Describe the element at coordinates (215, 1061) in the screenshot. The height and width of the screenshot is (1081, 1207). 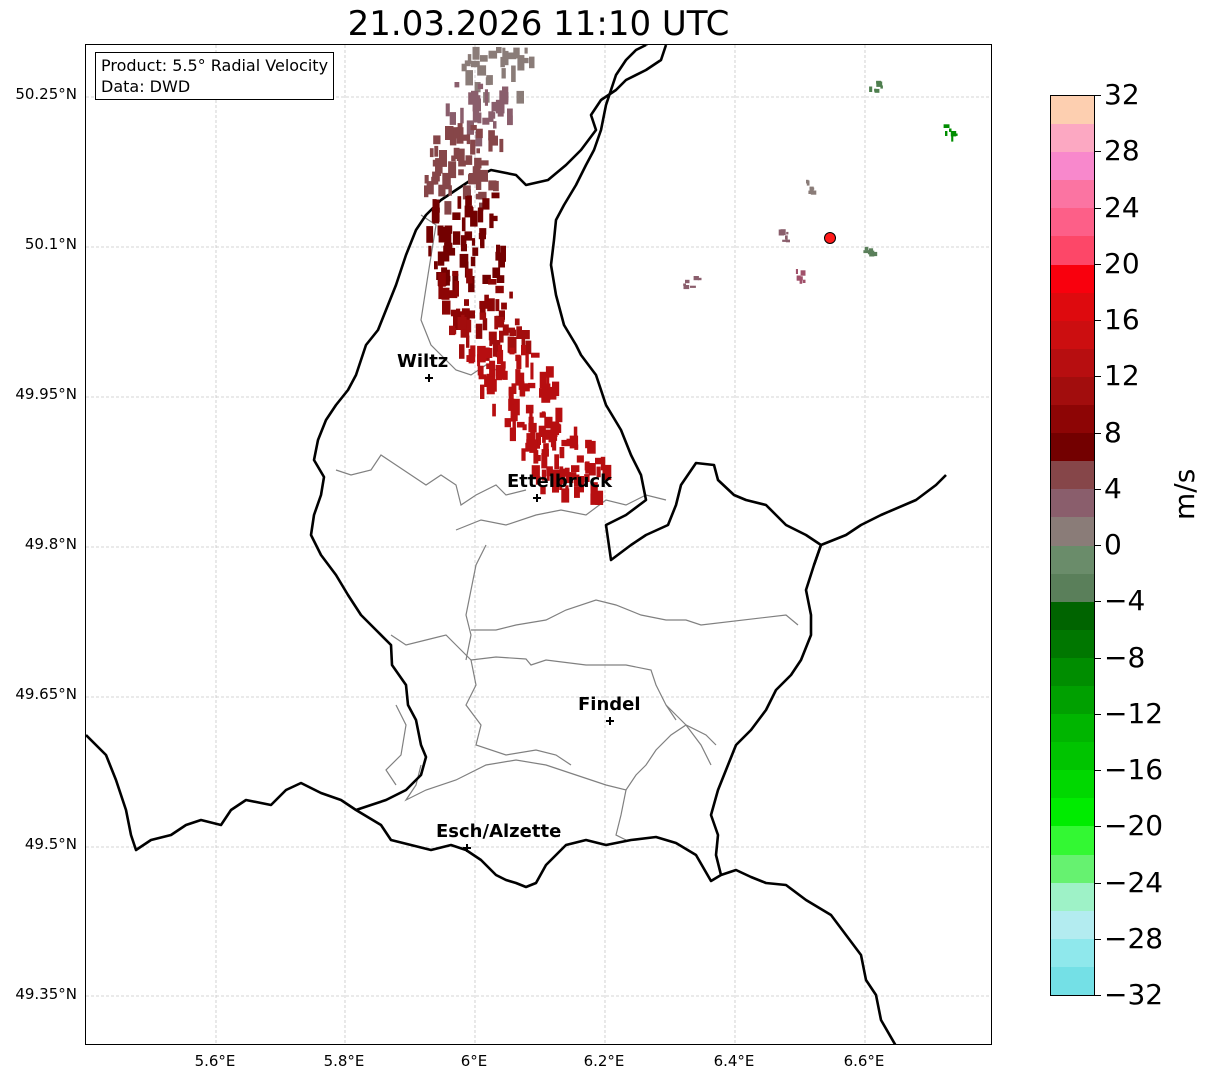
I see `lon-label: 5.6°E` at that location.